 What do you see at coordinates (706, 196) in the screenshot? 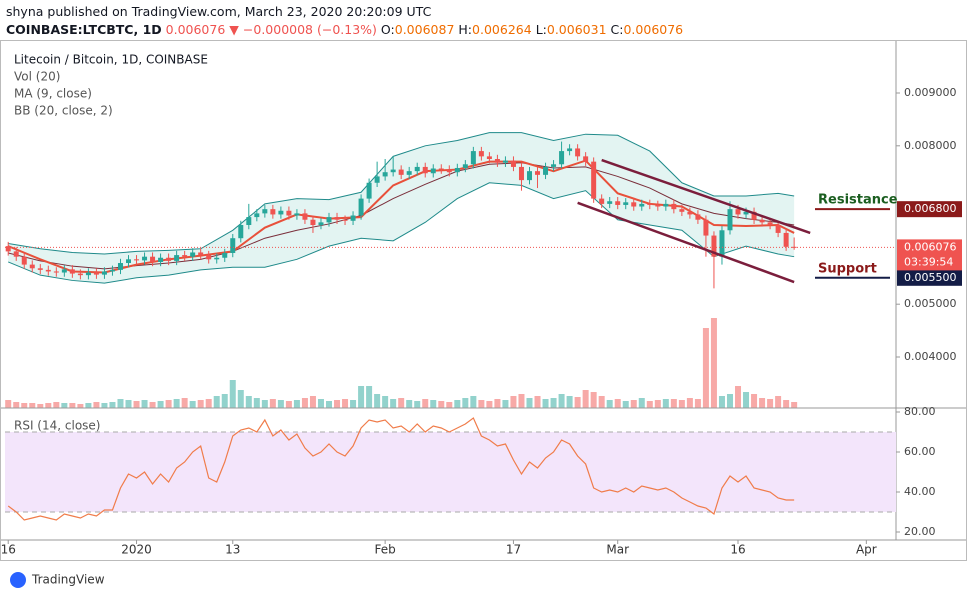
I see `trend-line` at bounding box center [706, 196].